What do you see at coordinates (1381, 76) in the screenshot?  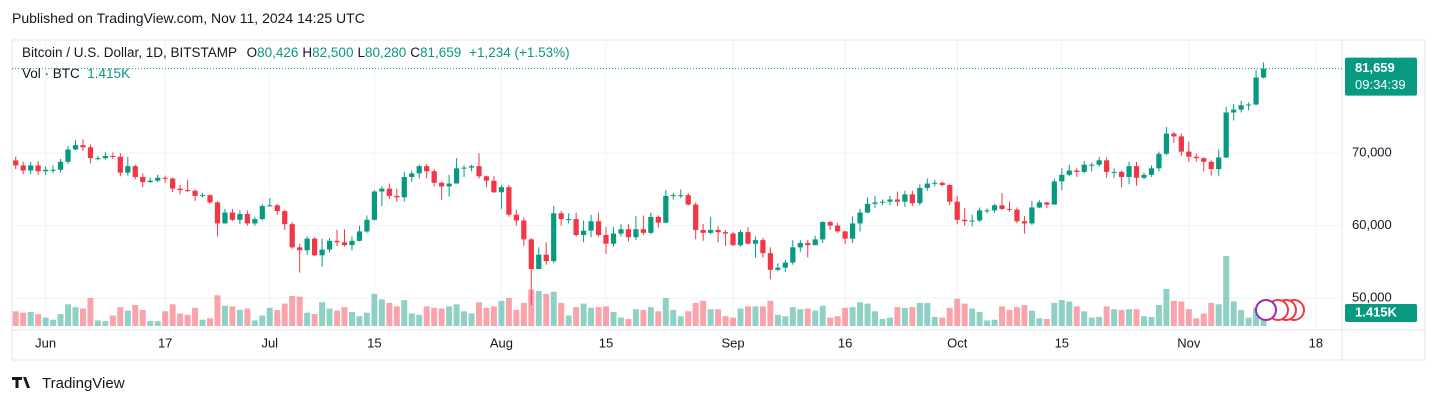 I see `price-badge` at bounding box center [1381, 76].